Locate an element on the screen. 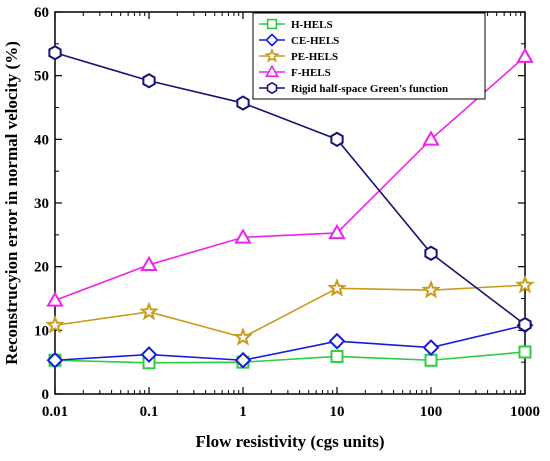  legend-box is located at coordinates (369, 56).